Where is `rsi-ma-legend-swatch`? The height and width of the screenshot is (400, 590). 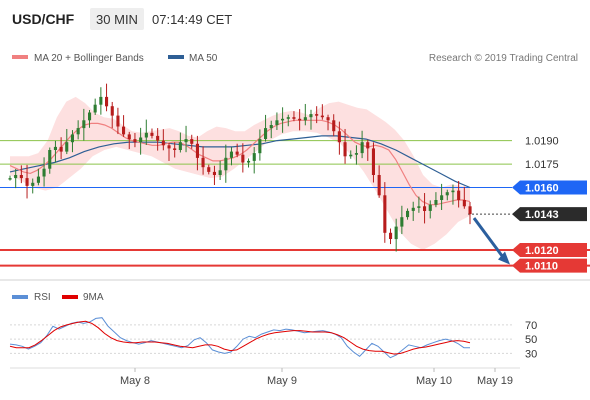 rsi-ma-legend-swatch is located at coordinates (70, 297).